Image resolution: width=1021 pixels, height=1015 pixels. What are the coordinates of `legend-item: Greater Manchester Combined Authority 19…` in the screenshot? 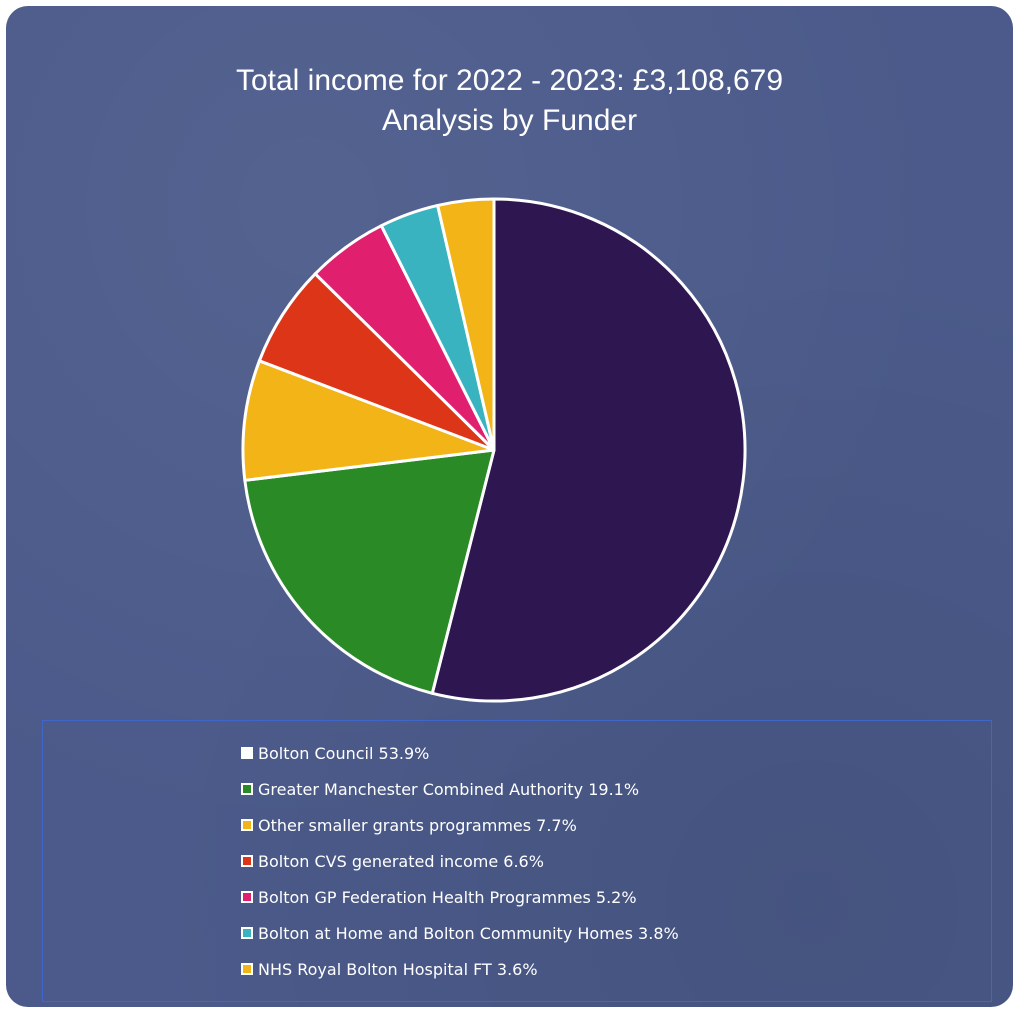 It's located at (460, 789).